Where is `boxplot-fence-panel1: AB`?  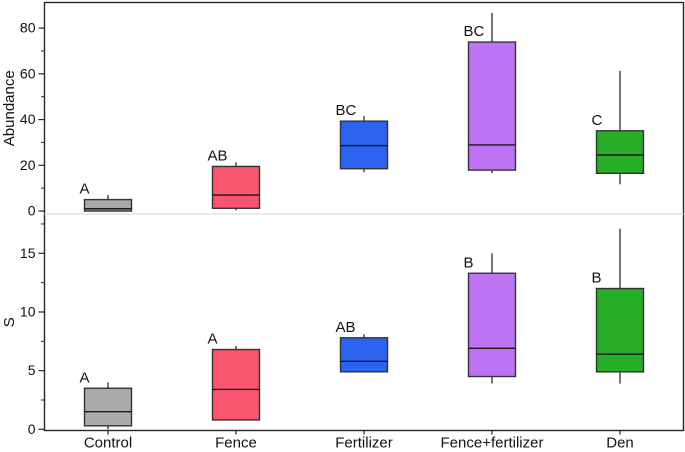
boxplot-fence-panel1: AB is located at coordinates (234, 179).